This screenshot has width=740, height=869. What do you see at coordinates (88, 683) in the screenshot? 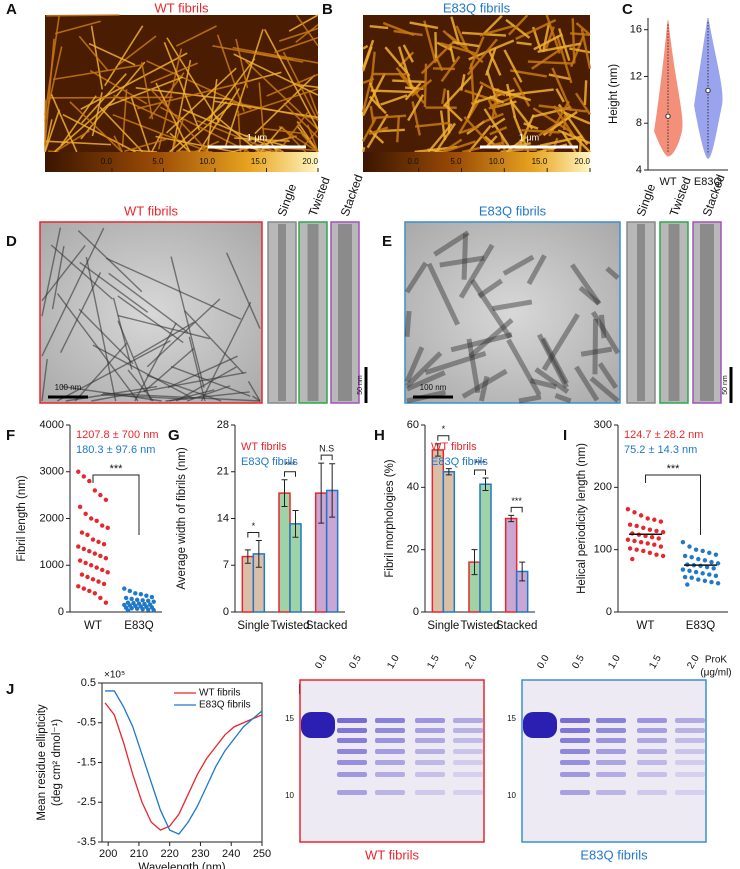
I see `y-tick-label: 0.5` at bounding box center [88, 683].